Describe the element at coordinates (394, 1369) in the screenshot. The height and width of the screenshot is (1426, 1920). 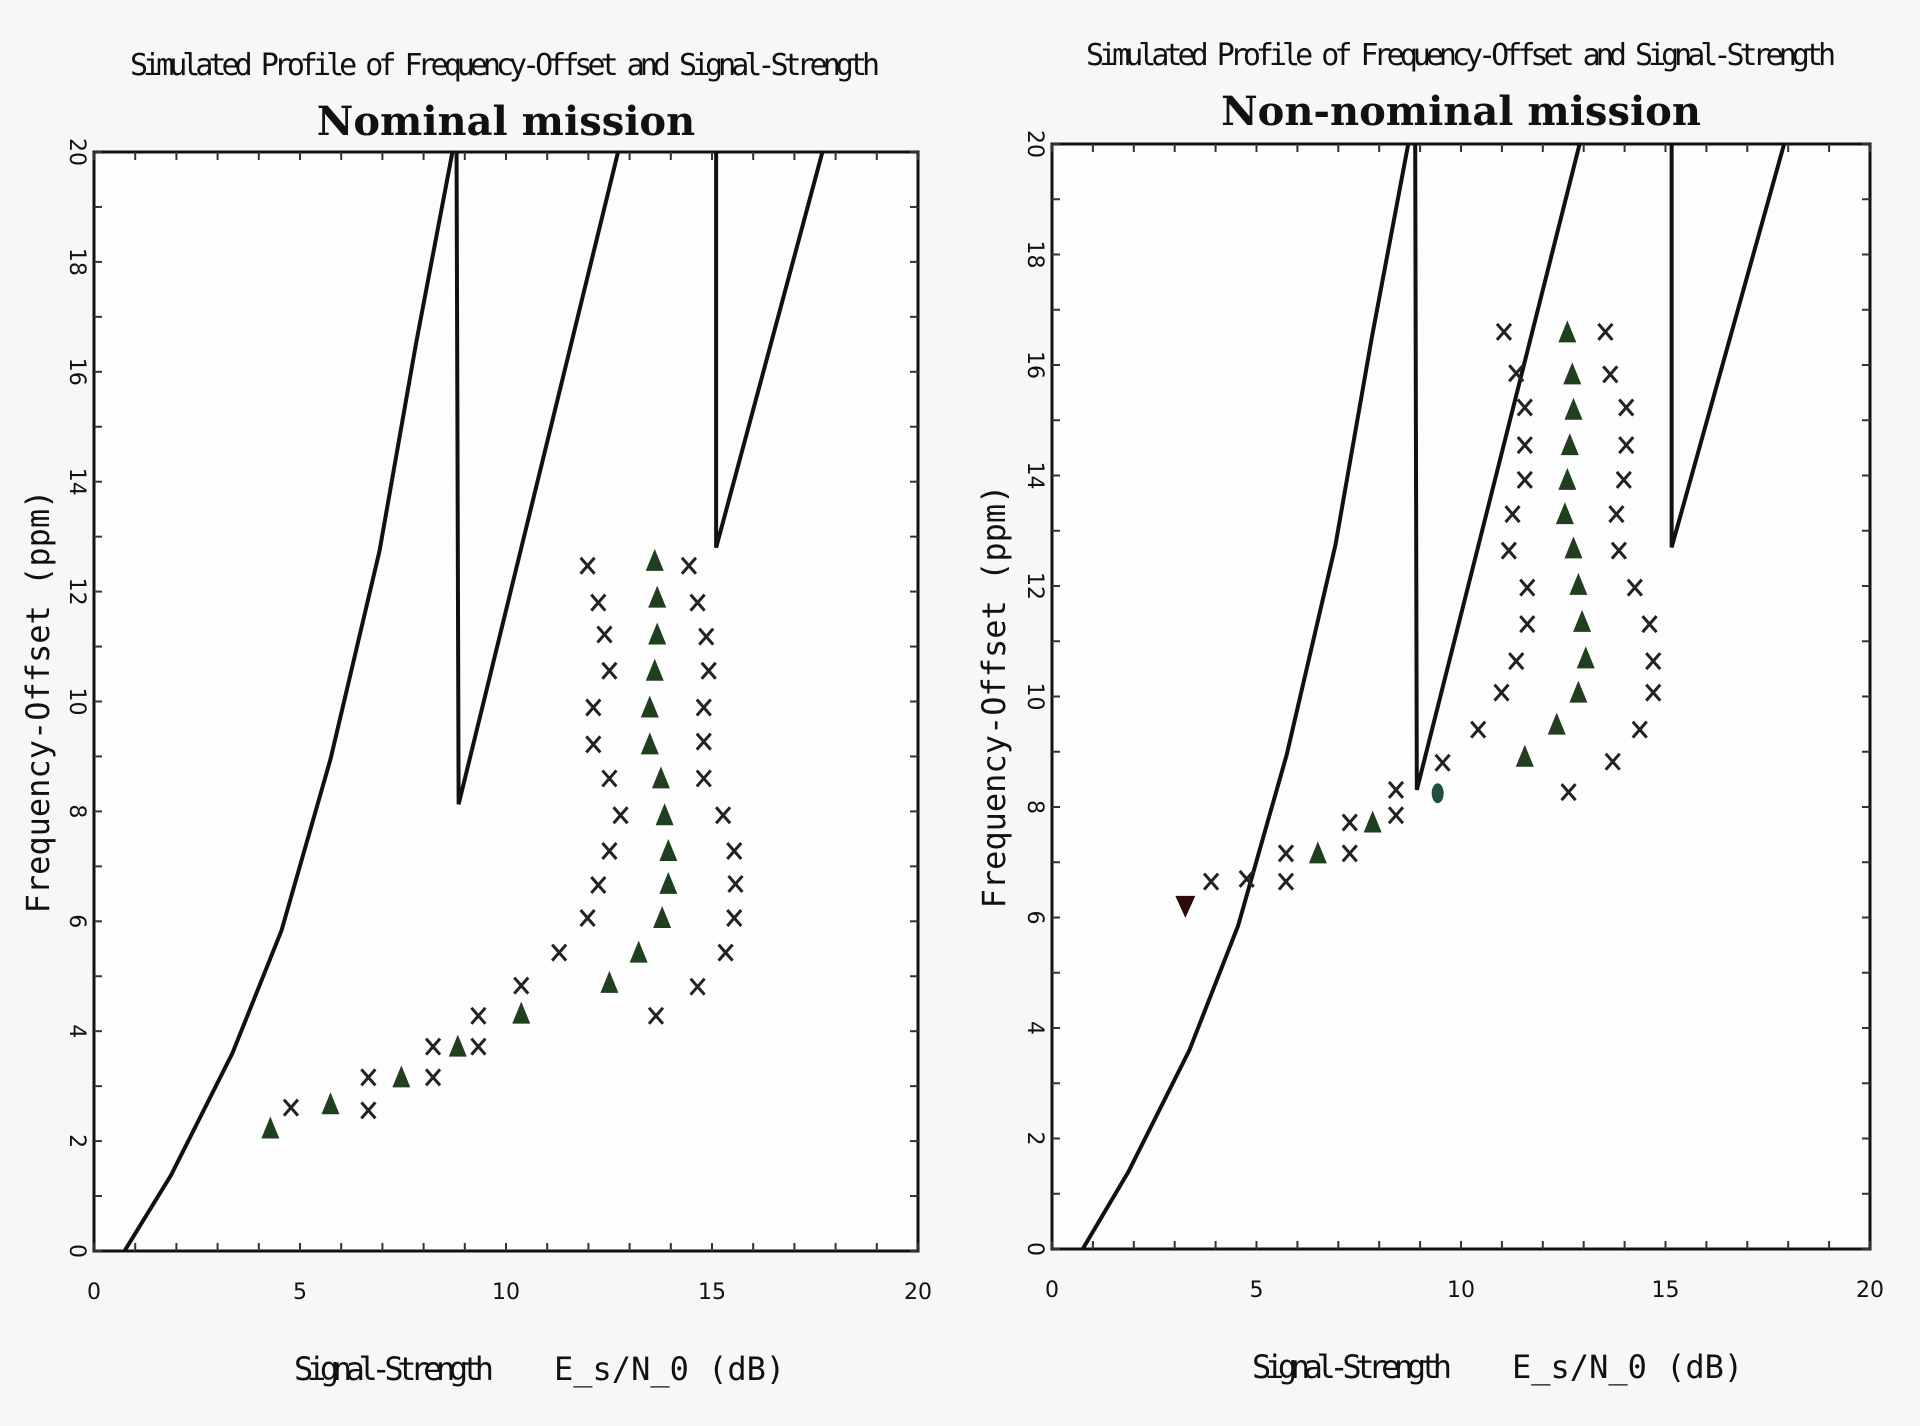
I see `x-axis-label: Signal-Strength` at that location.